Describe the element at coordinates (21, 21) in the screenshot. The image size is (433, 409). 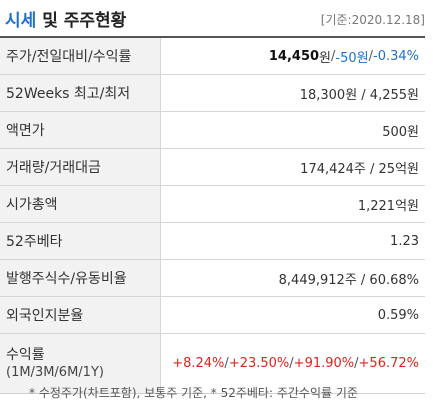
I see `title-accent: 시세` at that location.